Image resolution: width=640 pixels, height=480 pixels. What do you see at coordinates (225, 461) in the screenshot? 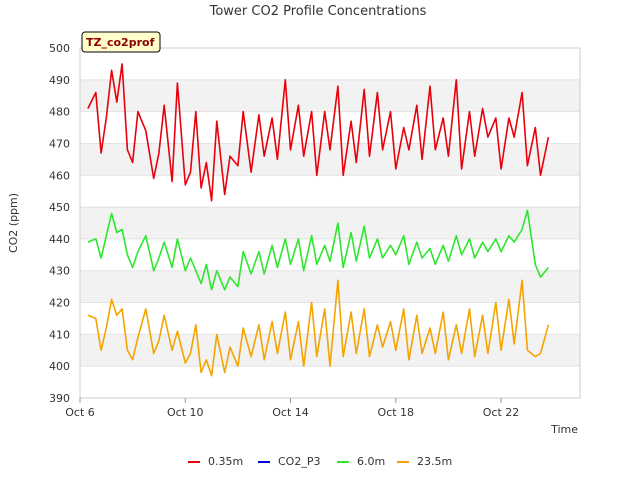
I see `legend-label: 0.35m` at bounding box center [225, 461].